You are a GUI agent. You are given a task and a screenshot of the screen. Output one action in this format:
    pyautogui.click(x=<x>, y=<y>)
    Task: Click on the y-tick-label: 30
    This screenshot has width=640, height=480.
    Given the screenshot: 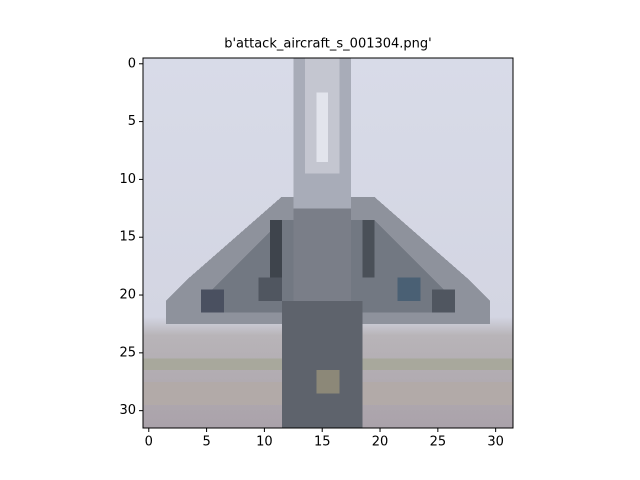 What is the action you would take?
    pyautogui.click(x=127, y=410)
    